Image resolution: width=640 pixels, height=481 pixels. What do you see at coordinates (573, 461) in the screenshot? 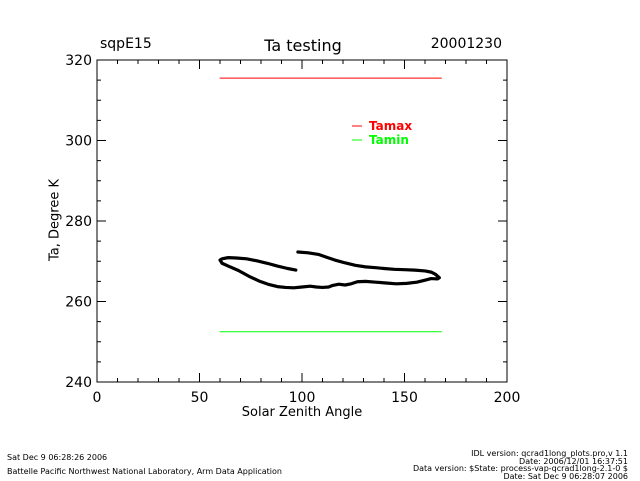
I see `footer-date: Date: 2006/12/01 16:37:51` at bounding box center [573, 461].